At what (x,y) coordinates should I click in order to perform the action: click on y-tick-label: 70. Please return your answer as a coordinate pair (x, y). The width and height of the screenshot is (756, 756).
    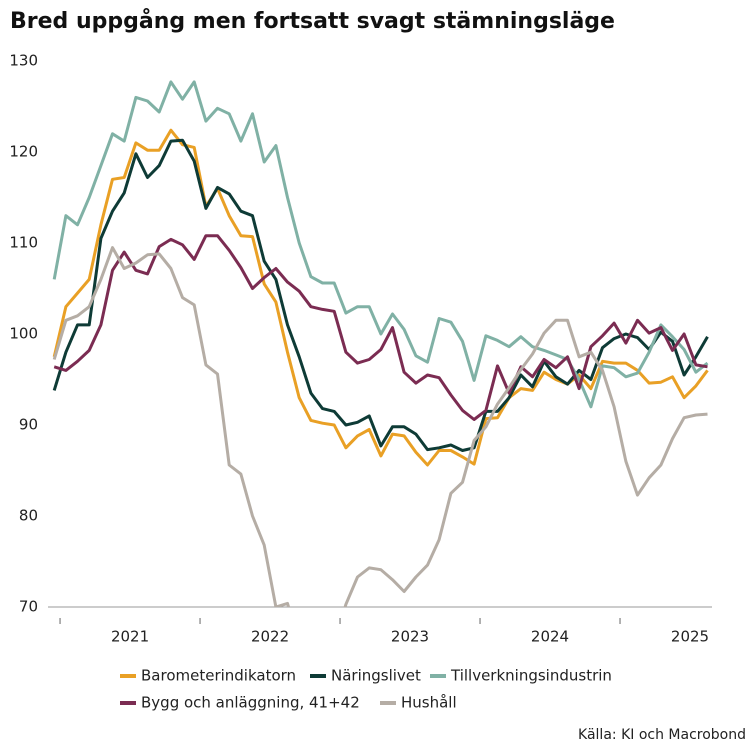
    Looking at the image, I should click on (28, 607).